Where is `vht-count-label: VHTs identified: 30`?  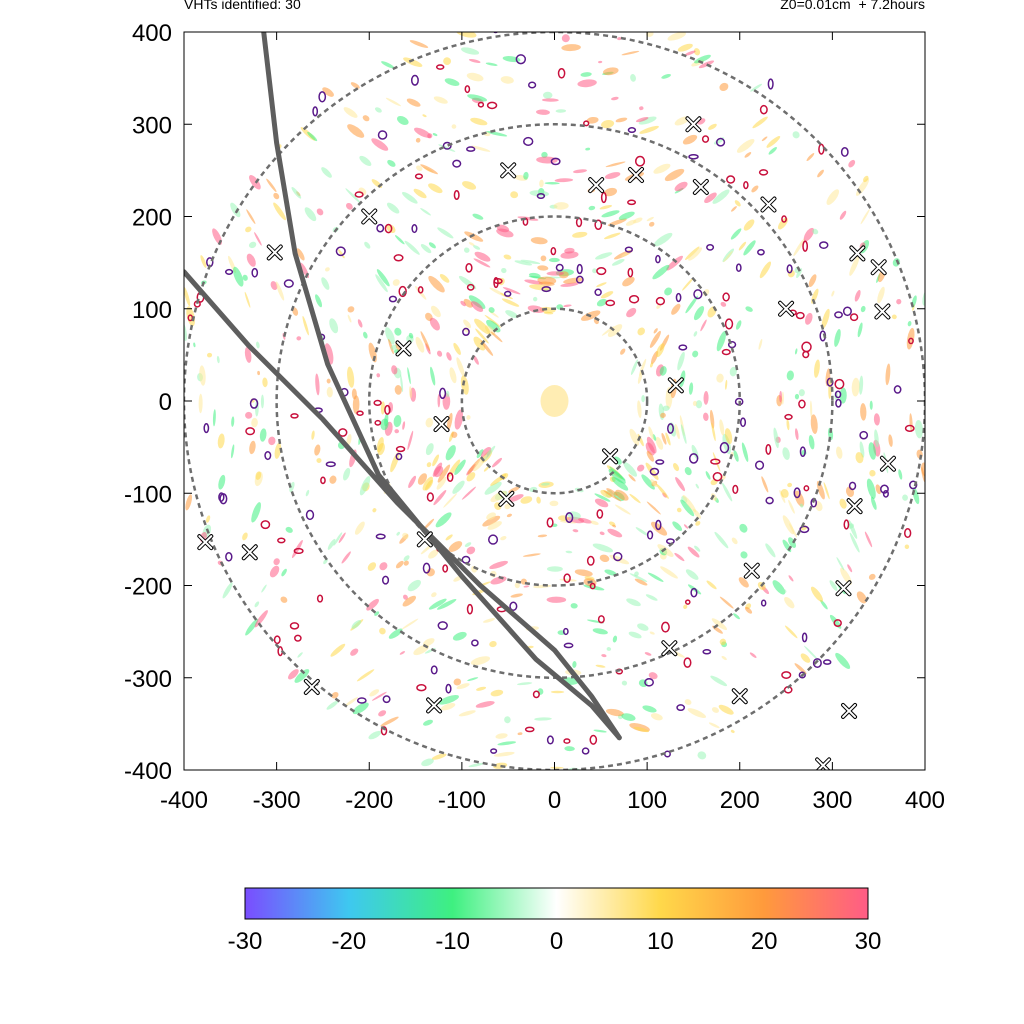 vht-count-label: VHTs identified: 30 is located at coordinates (242, 6).